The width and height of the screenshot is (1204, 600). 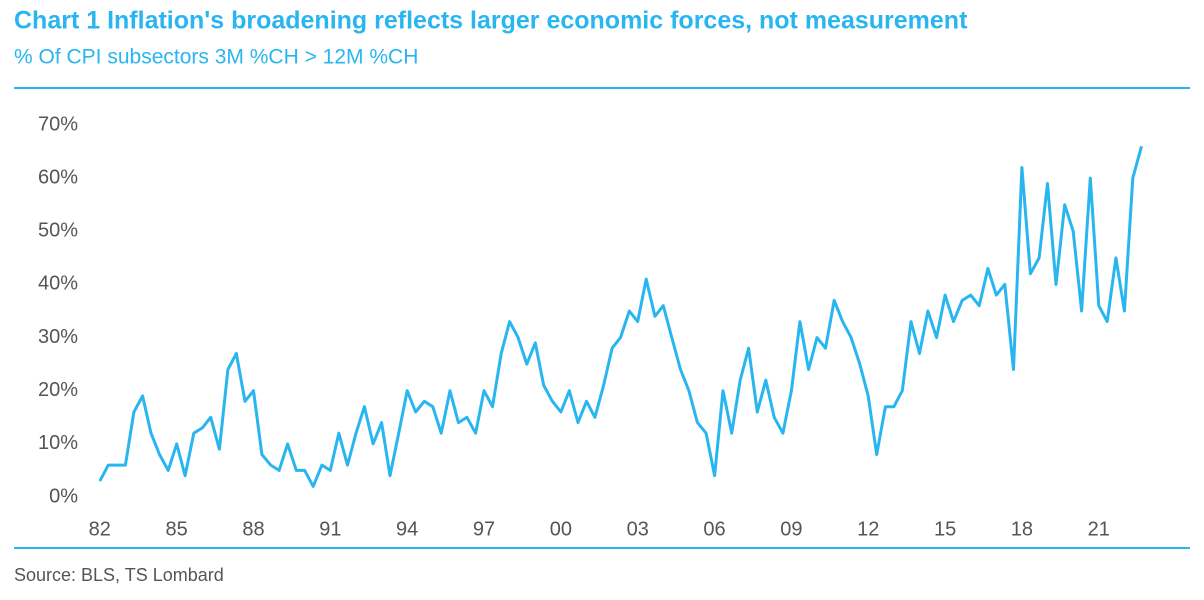 I want to click on y-tick-label: 20%, so click(x=58, y=390).